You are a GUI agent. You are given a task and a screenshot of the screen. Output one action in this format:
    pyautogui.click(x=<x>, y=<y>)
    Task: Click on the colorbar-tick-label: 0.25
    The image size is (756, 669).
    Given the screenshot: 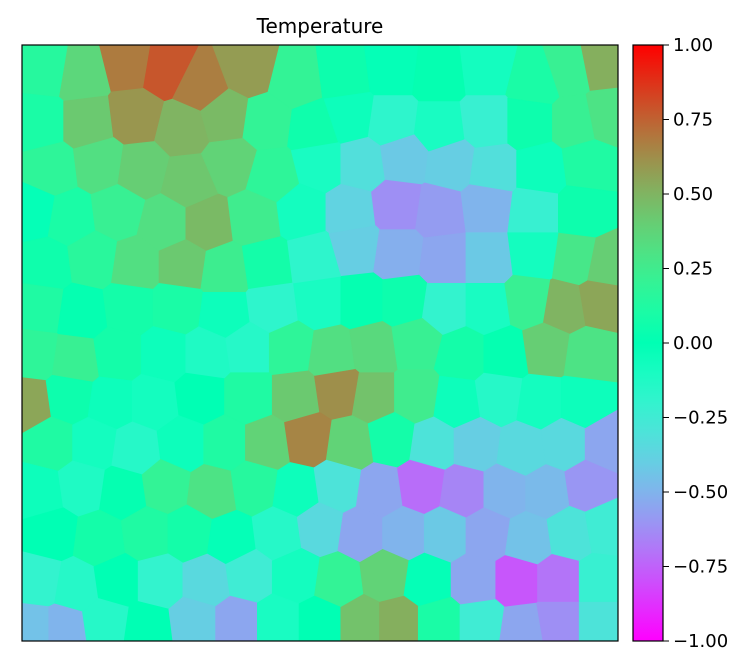 What is the action you would take?
    pyautogui.click(x=693, y=269)
    